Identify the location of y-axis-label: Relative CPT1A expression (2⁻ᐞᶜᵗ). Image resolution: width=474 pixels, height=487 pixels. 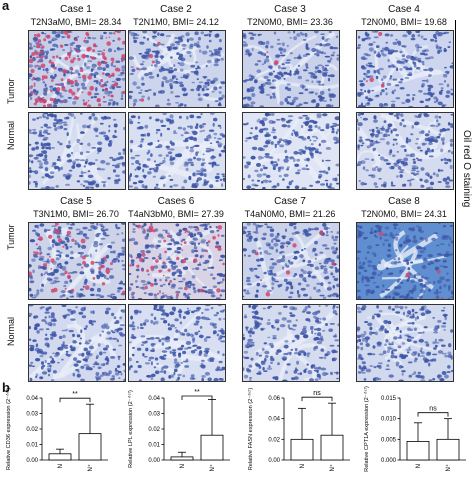
(366, 429).